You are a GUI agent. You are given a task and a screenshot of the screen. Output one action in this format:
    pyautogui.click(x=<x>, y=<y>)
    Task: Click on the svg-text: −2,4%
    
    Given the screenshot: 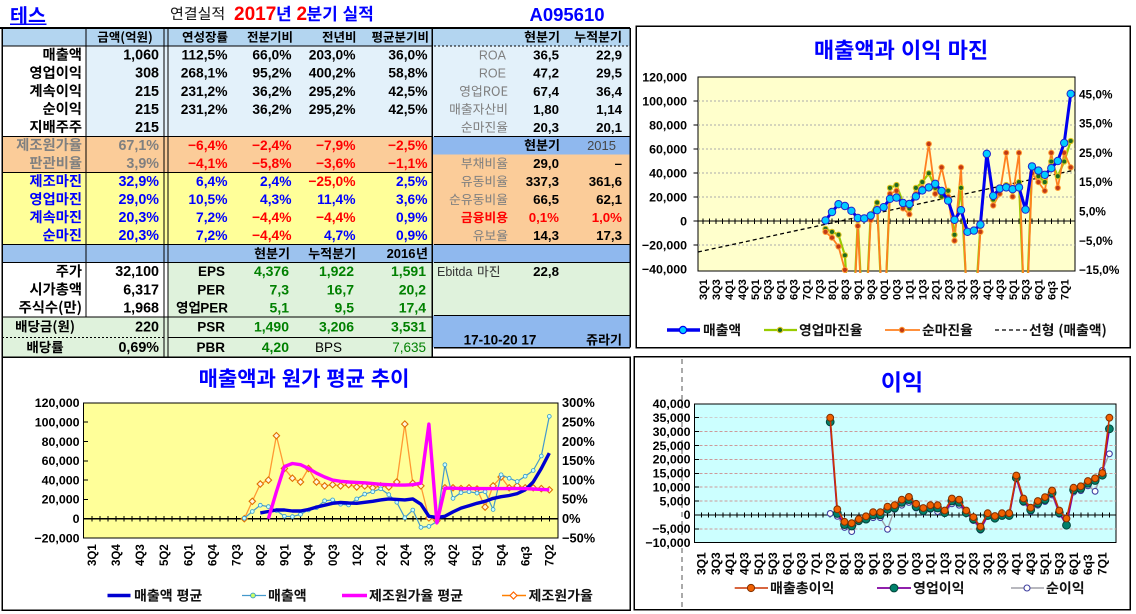 What is the action you would take?
    pyautogui.click(x=272, y=145)
    